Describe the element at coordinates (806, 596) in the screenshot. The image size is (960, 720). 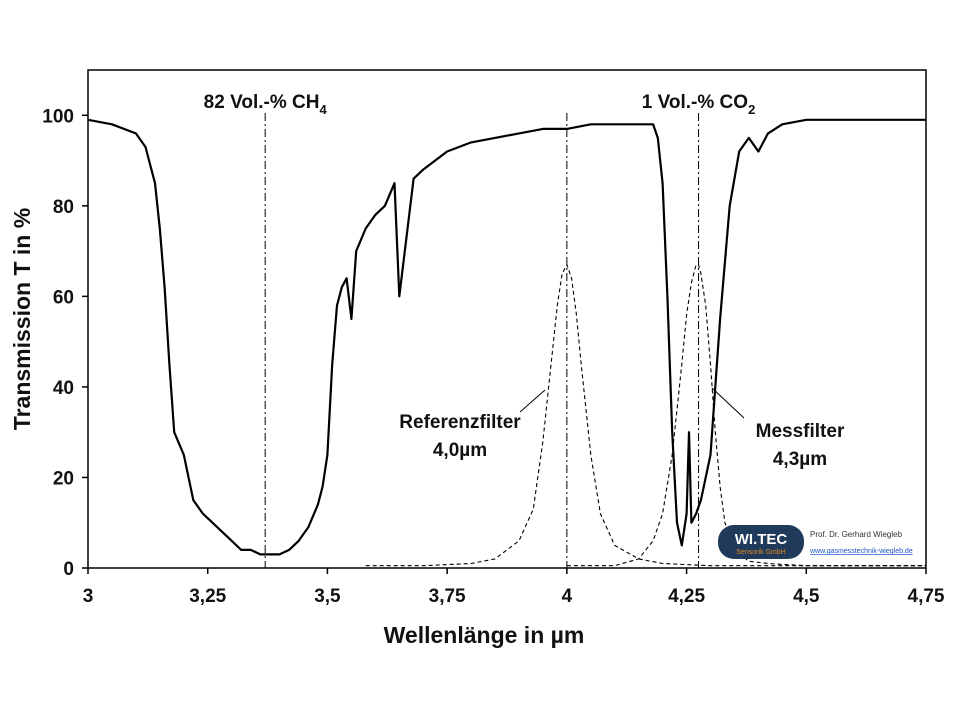
I see `x-tick-label: 4,5` at that location.